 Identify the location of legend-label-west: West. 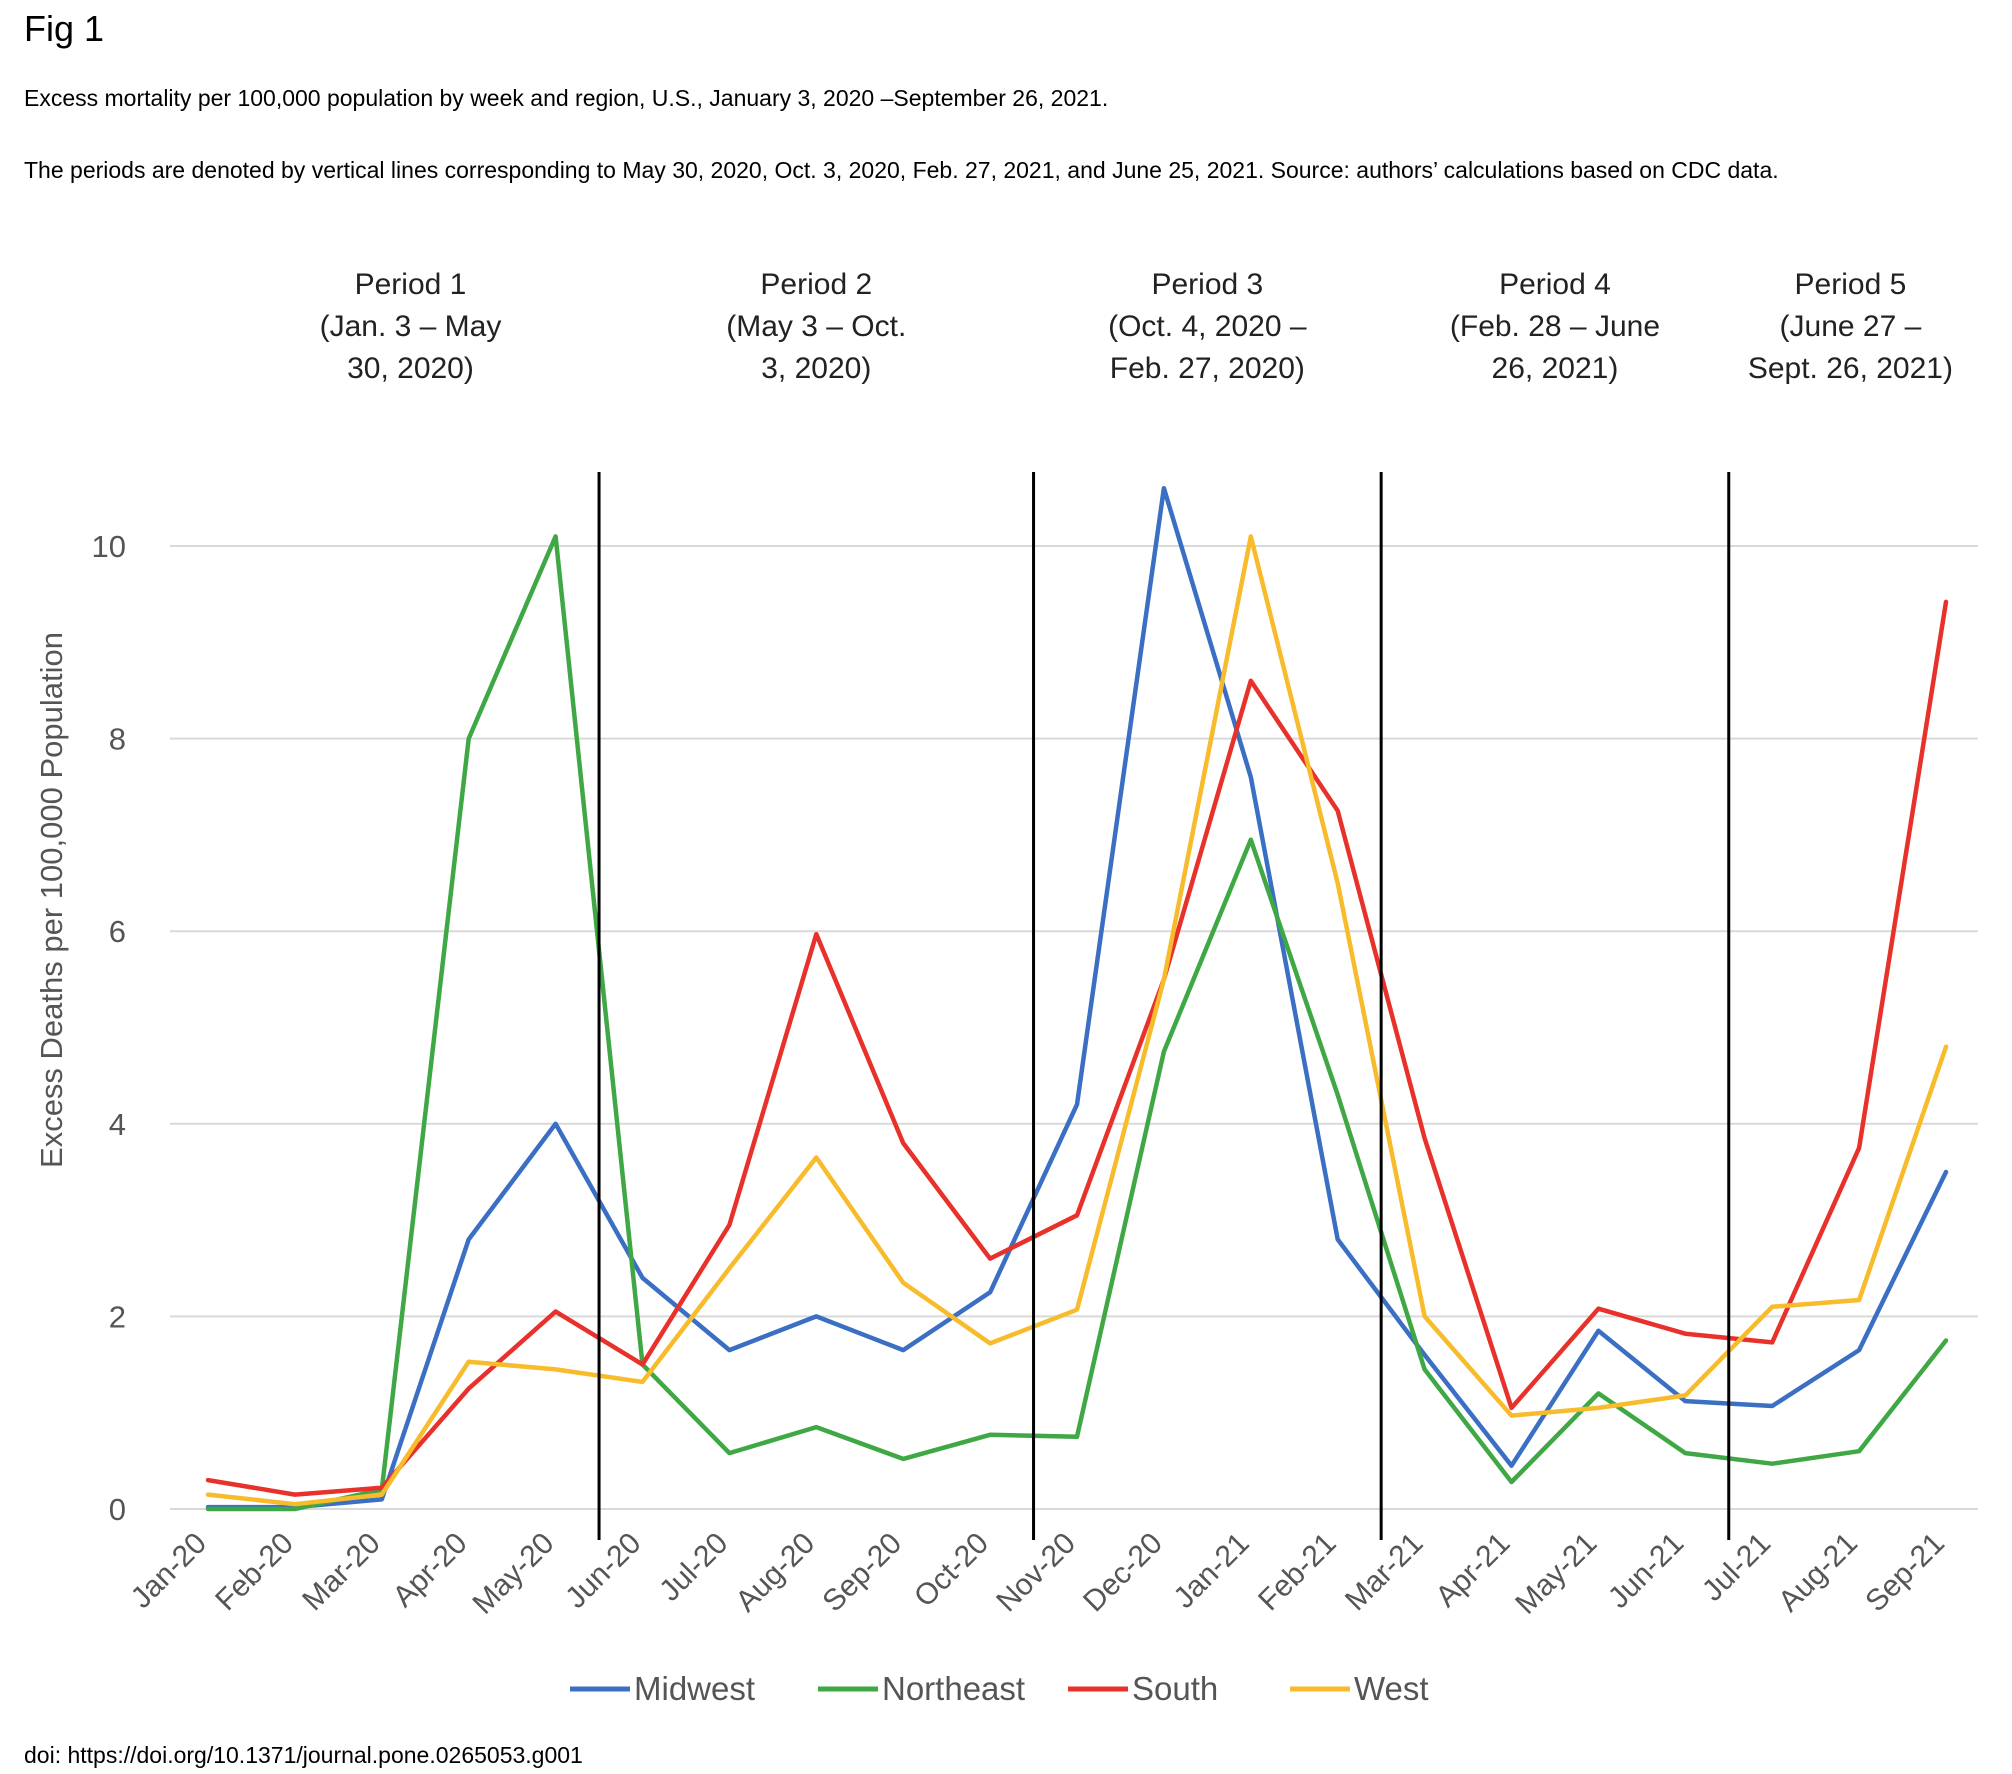
(1391, 1688).